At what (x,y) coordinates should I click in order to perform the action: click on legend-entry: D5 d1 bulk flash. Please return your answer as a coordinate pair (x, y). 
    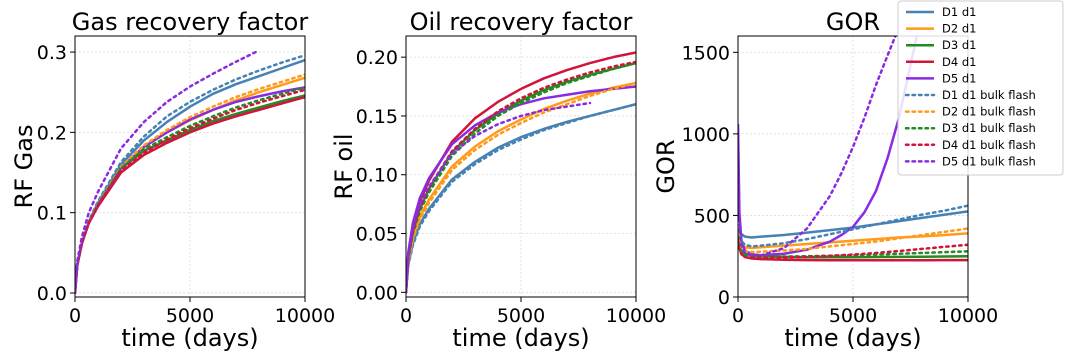
    Looking at the image, I should click on (970, 161).